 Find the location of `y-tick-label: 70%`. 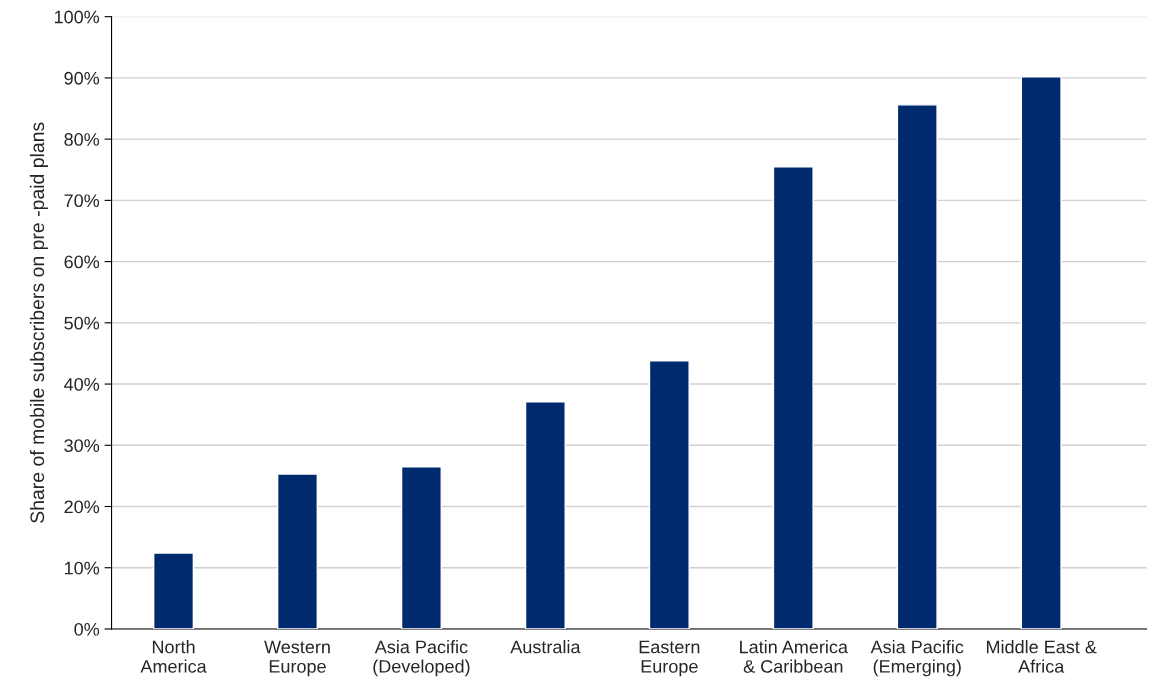

y-tick-label: 70% is located at coordinates (82, 201).